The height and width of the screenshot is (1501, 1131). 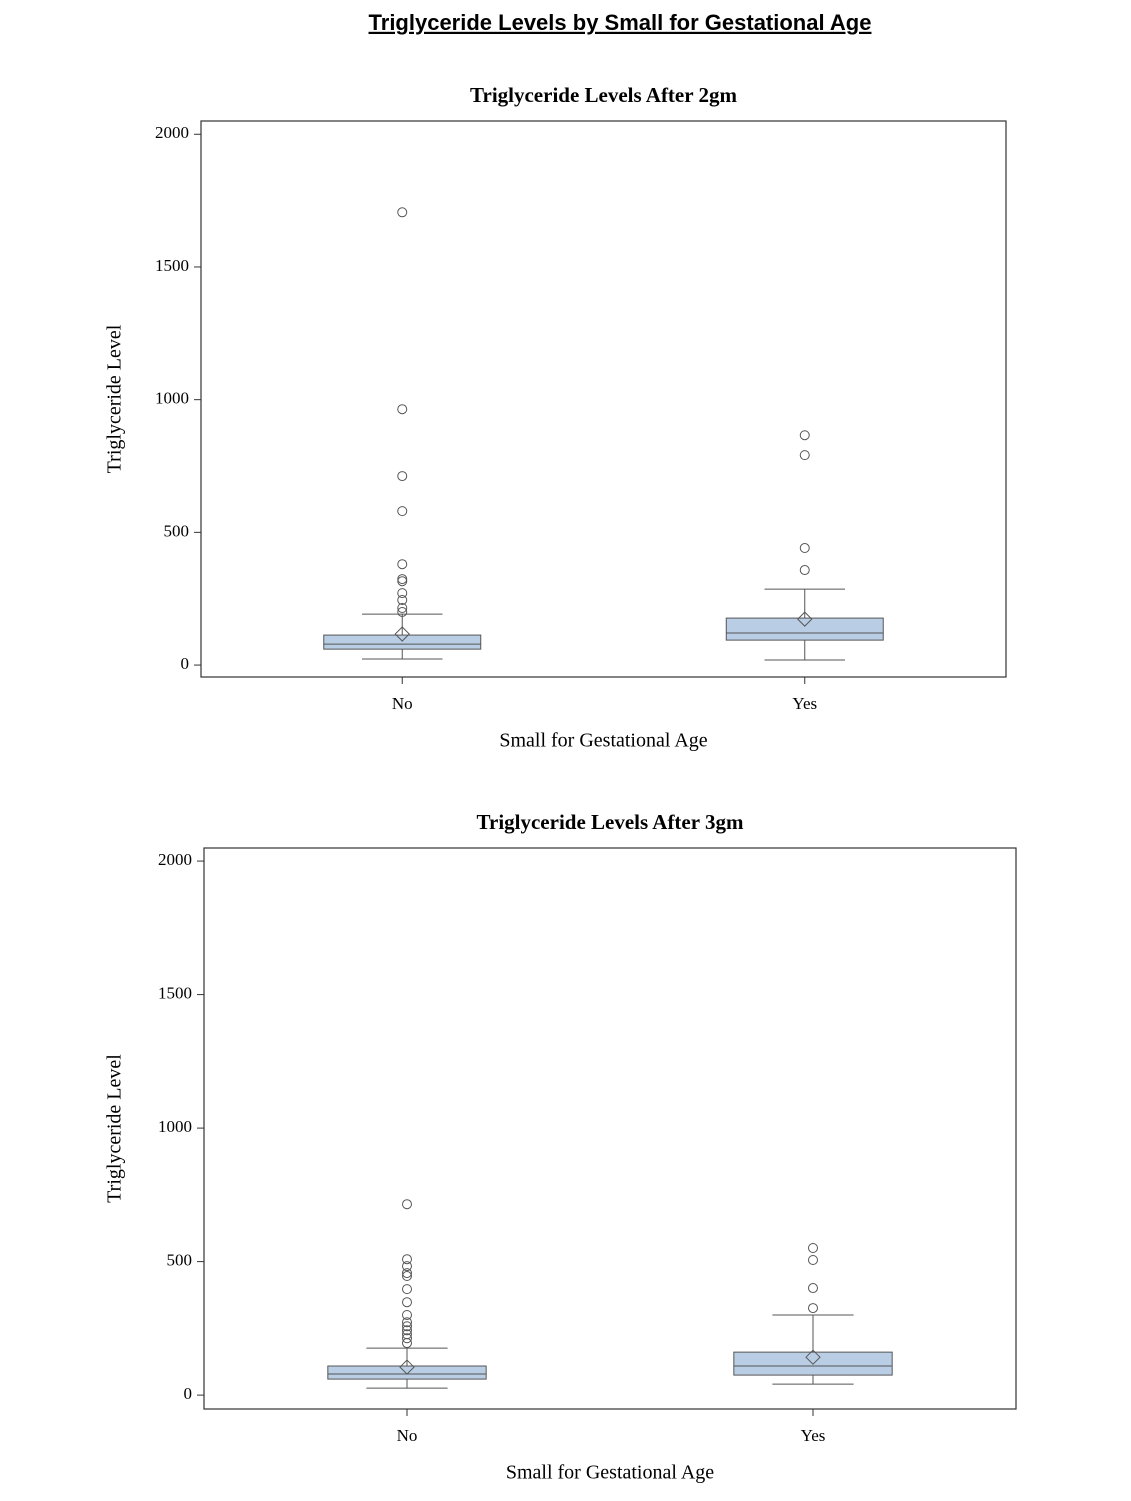 I want to click on chart-title: Triglyceride Levels After 2gm, so click(x=603, y=95).